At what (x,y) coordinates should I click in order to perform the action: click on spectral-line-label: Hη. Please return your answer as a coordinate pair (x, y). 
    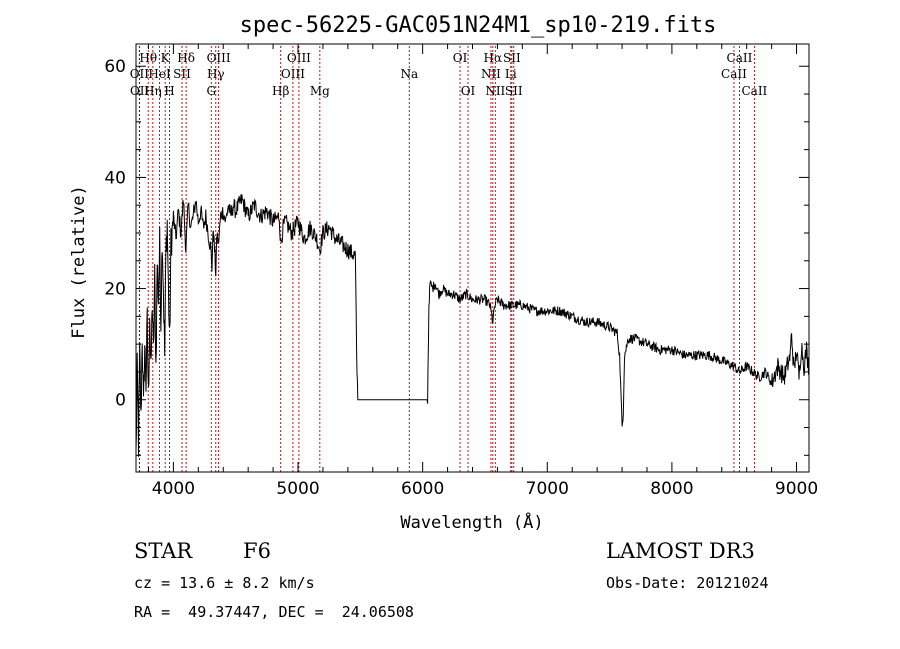
    Looking at the image, I should click on (153, 91).